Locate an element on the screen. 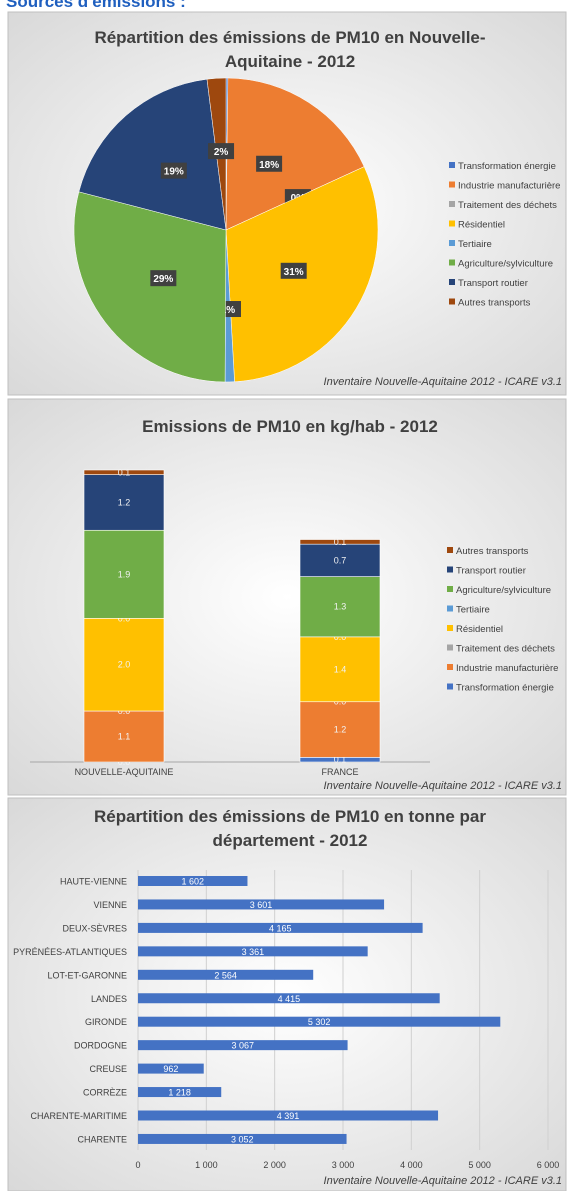 The width and height of the screenshot is (572, 1191). legend-label: Autres transports is located at coordinates (492, 551).